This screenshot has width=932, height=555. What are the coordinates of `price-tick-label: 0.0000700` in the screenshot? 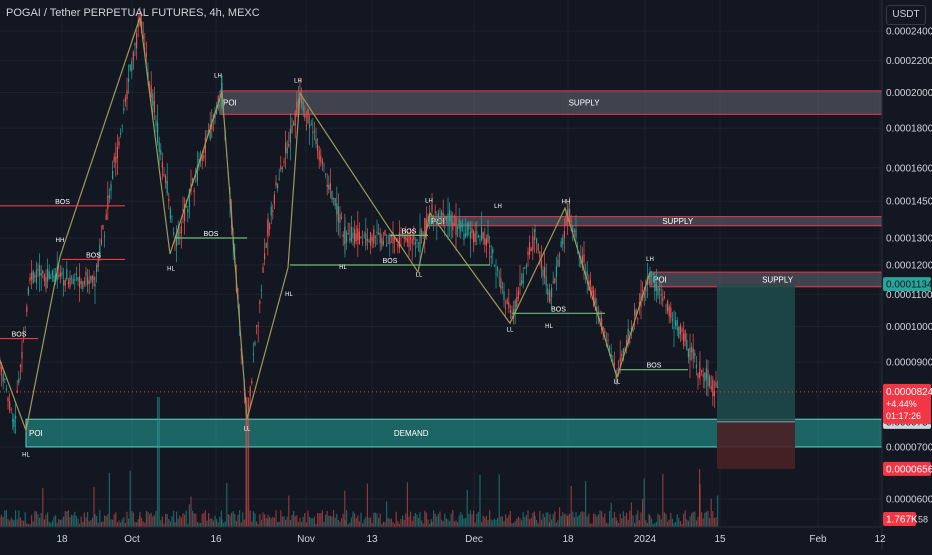 It's located at (909, 447).